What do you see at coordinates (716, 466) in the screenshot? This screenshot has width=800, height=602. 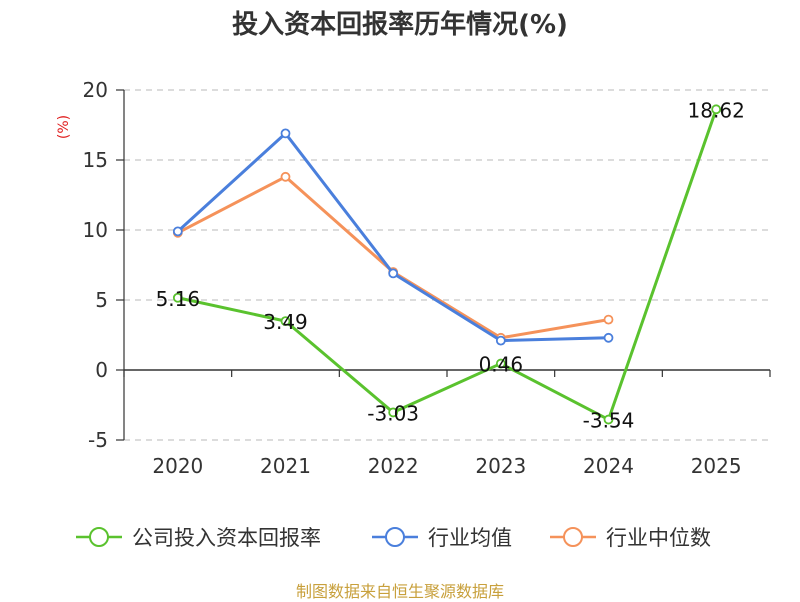 I see `x-tick-label: 2025` at bounding box center [716, 466].